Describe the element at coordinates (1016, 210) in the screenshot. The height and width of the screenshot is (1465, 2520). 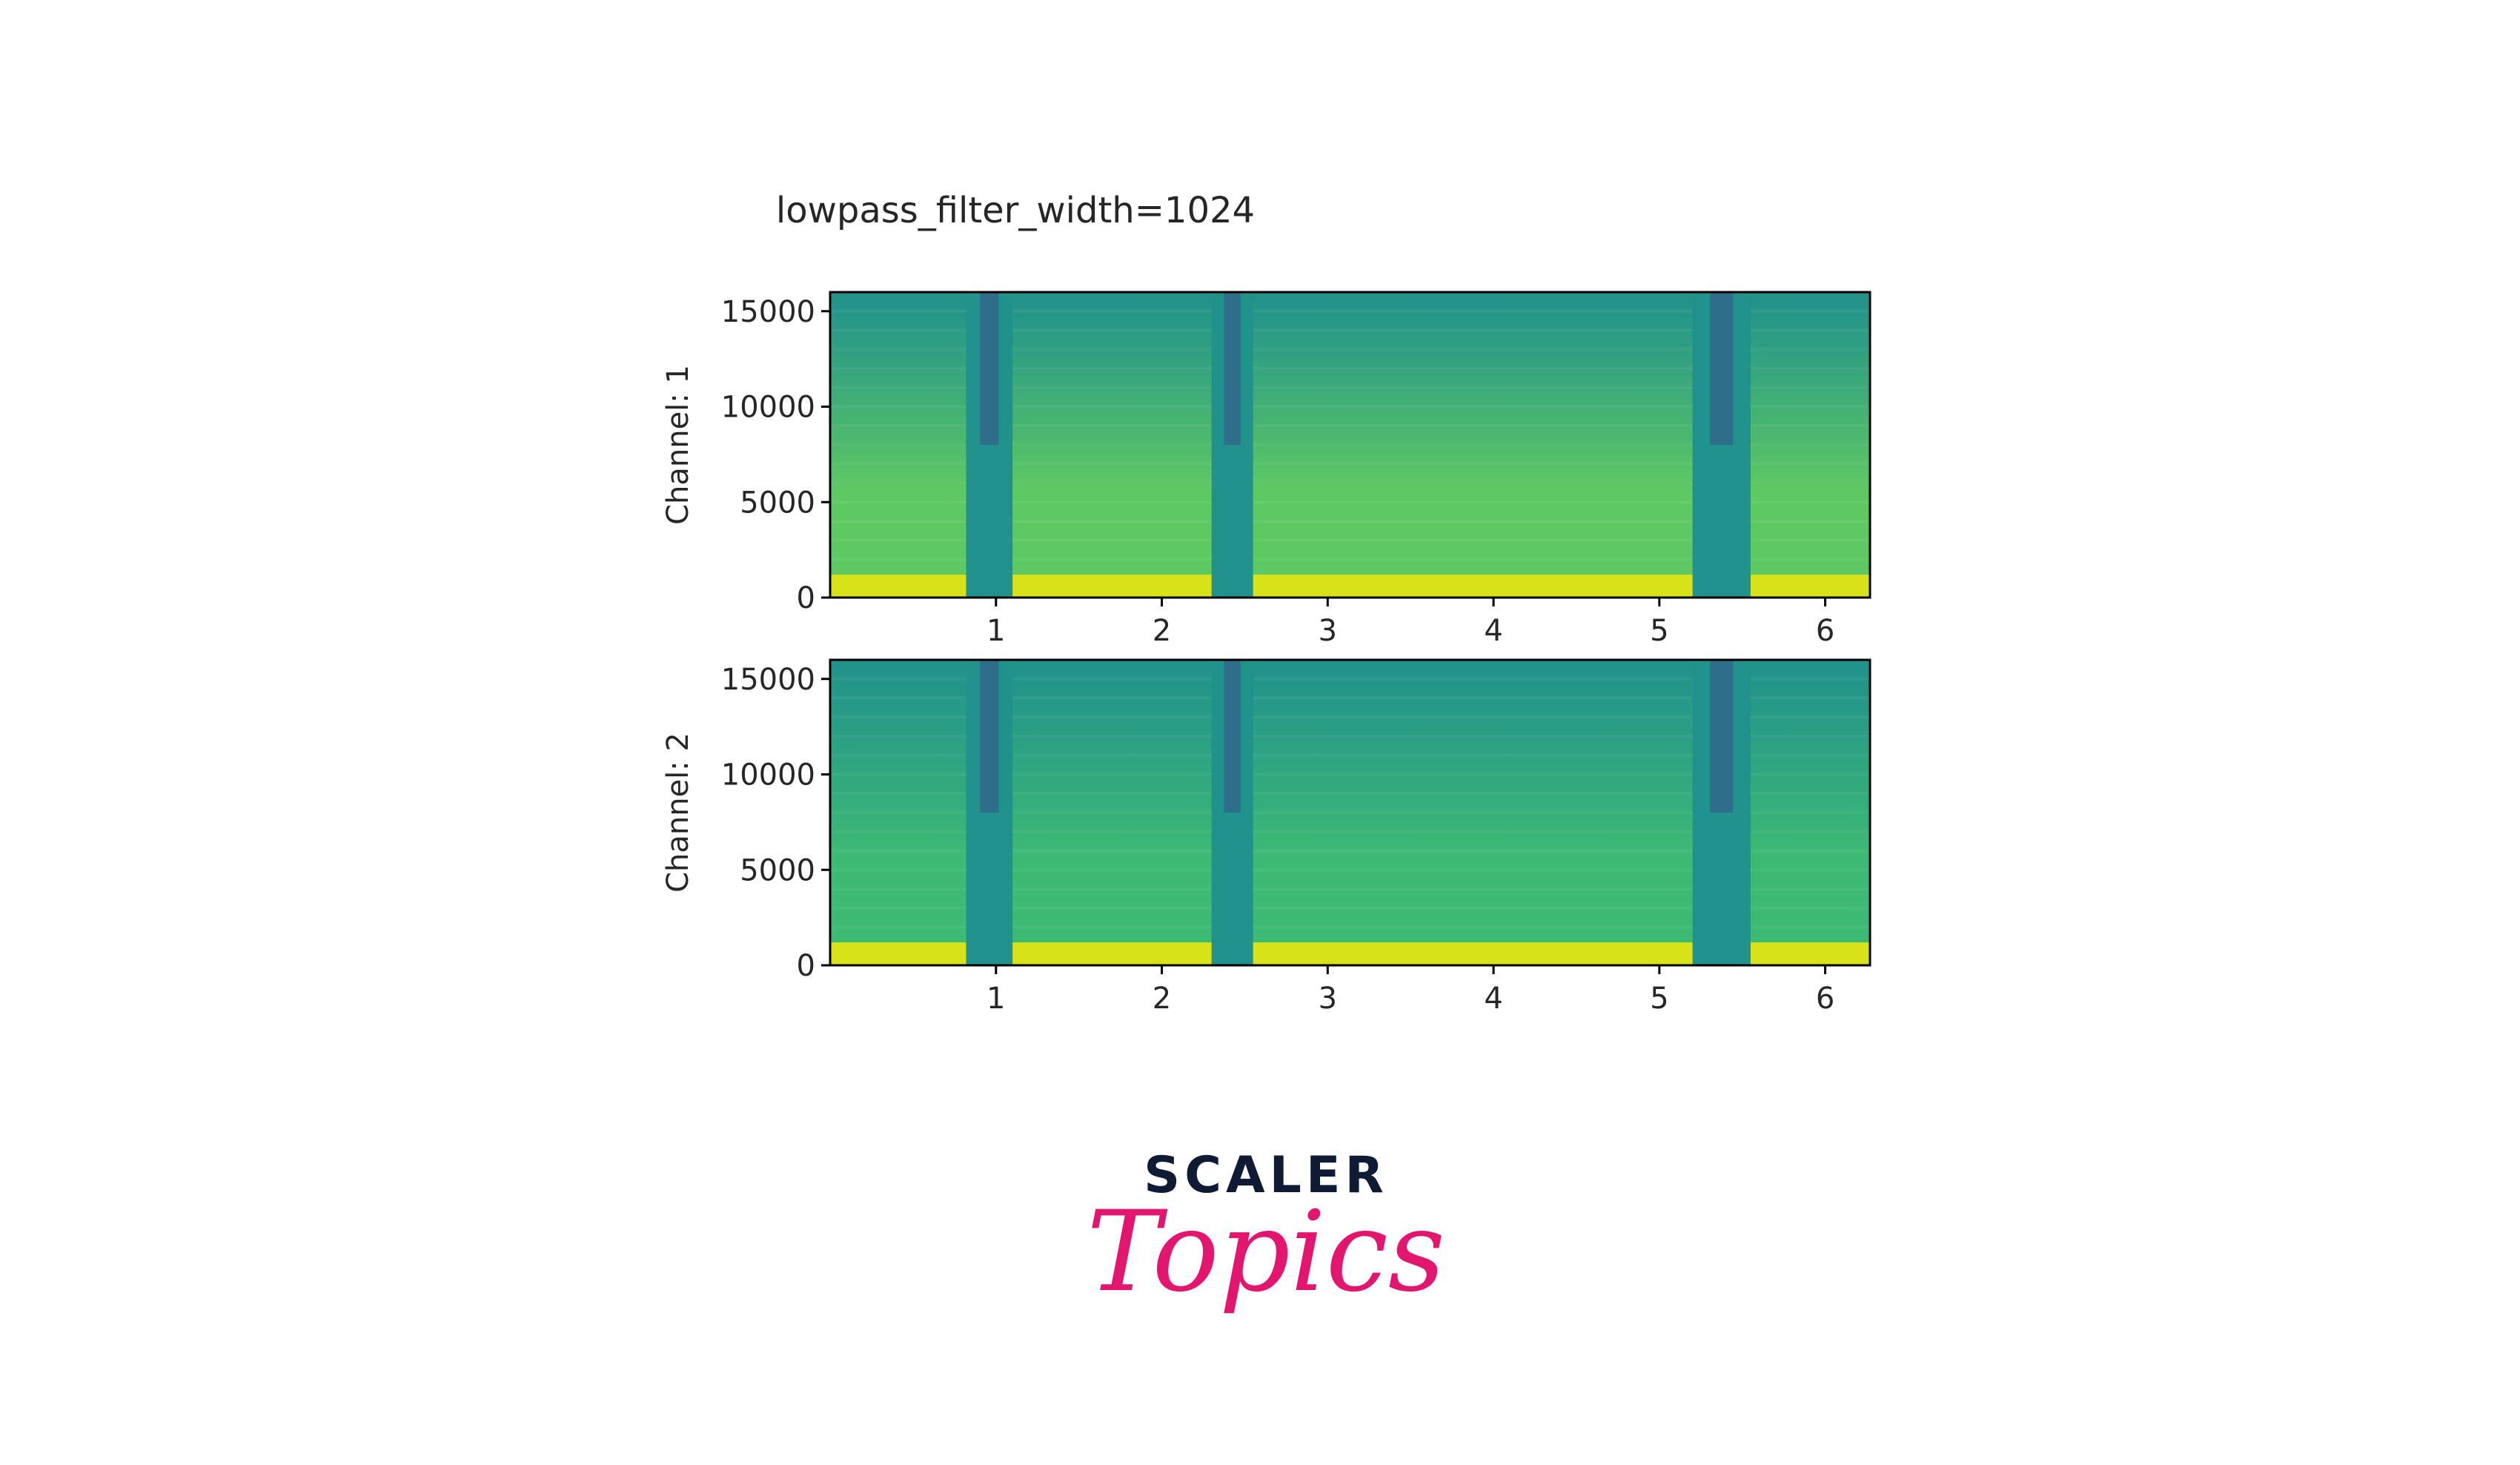
I see `chart-title: lowpass_filter_width=1024` at that location.